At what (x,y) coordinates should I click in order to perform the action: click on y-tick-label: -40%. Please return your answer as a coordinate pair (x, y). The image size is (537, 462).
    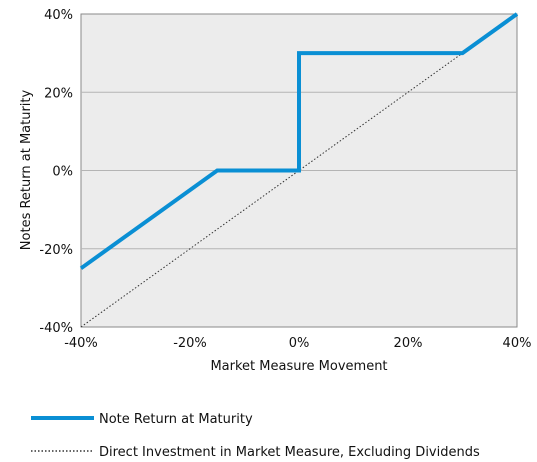
    Looking at the image, I should click on (56, 328).